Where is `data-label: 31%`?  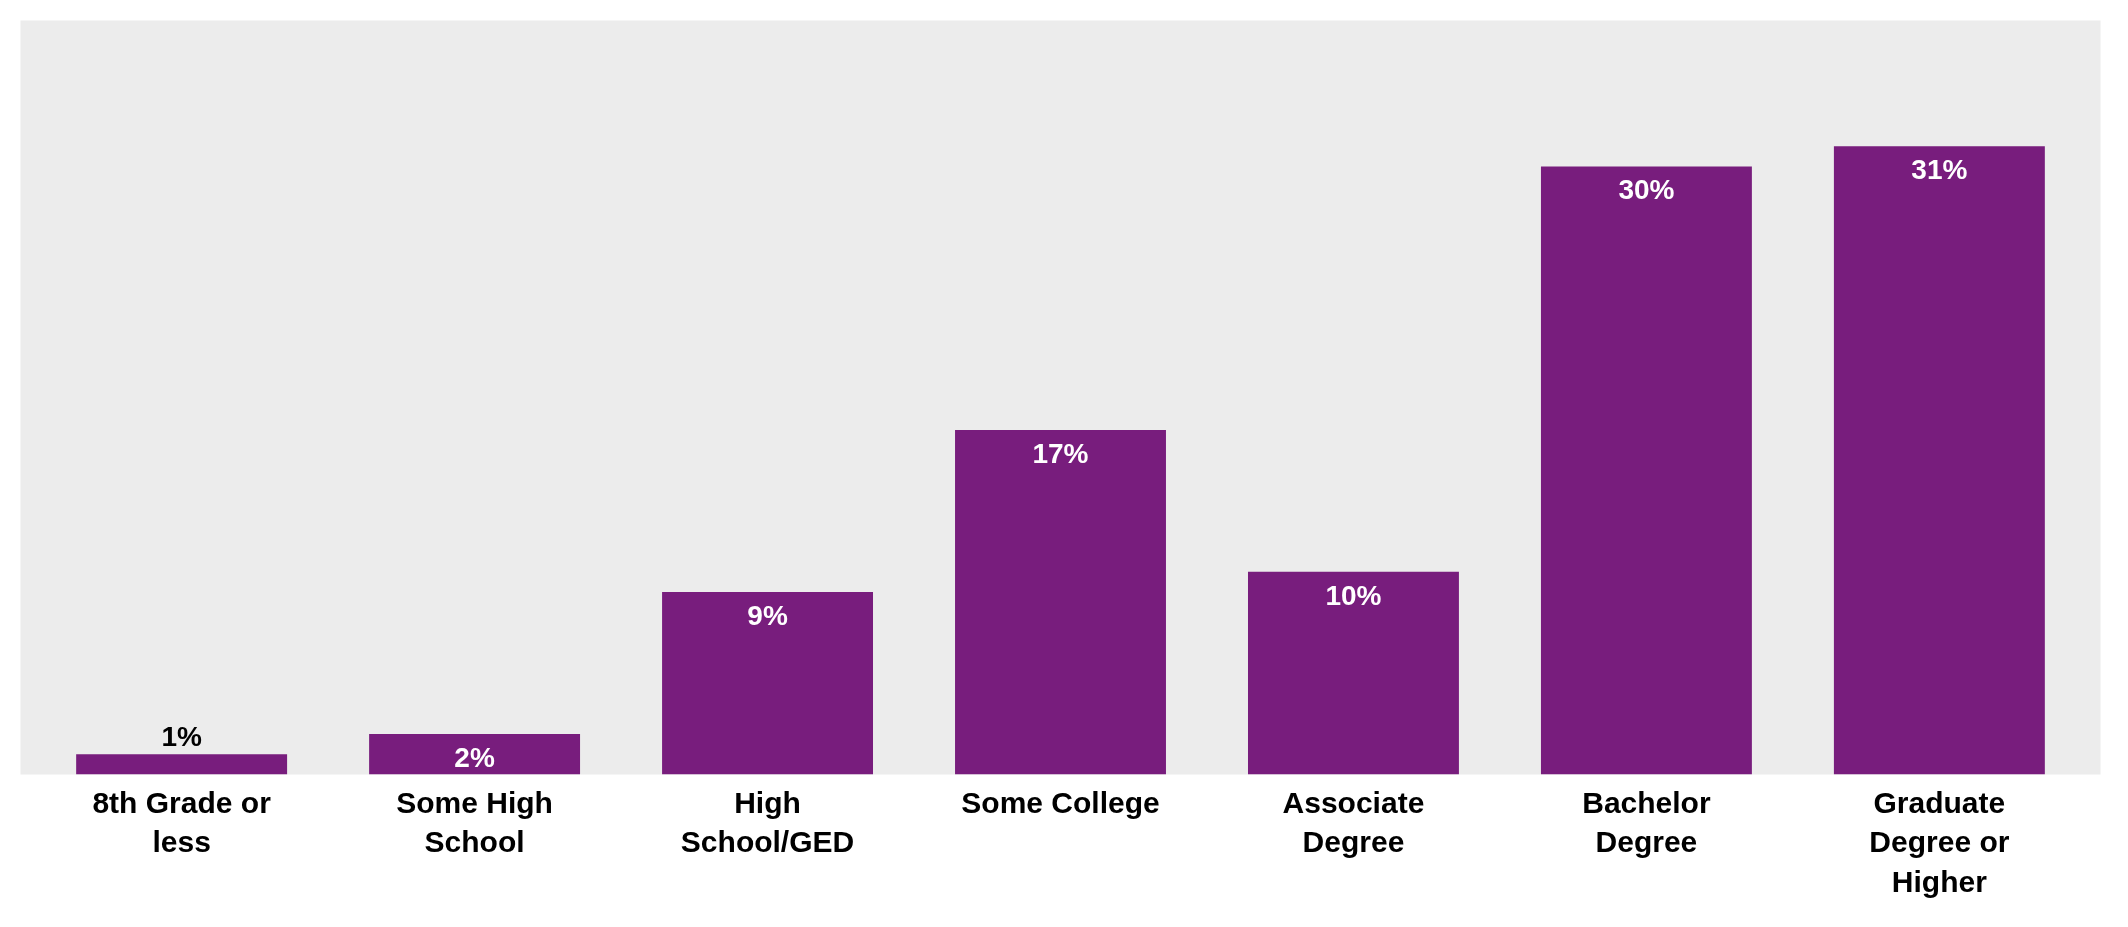
data-label: 31% is located at coordinates (1939, 170).